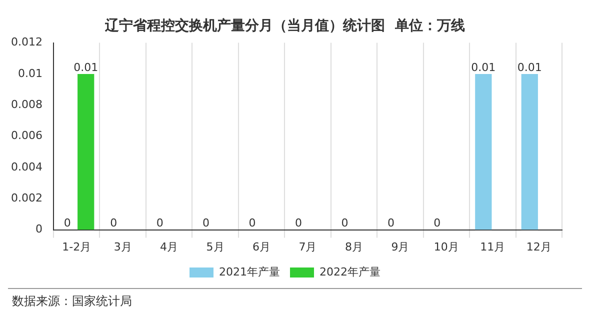  What do you see at coordinates (307, 247) in the screenshot?
I see `x-tick-label: 7月` at bounding box center [307, 247].